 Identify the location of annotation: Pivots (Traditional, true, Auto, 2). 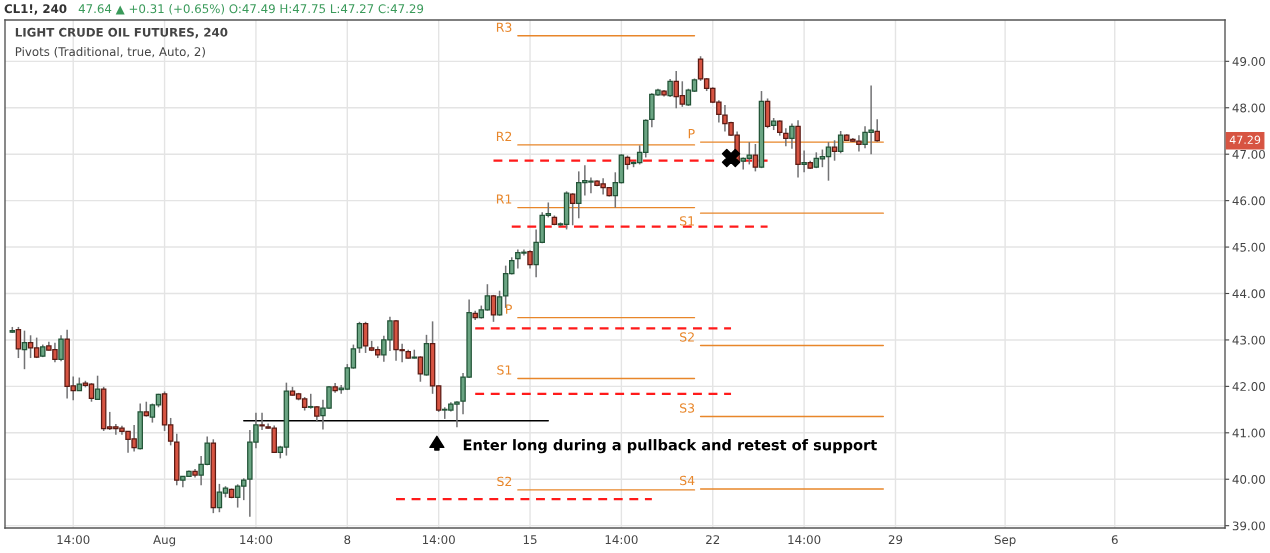
(110, 52).